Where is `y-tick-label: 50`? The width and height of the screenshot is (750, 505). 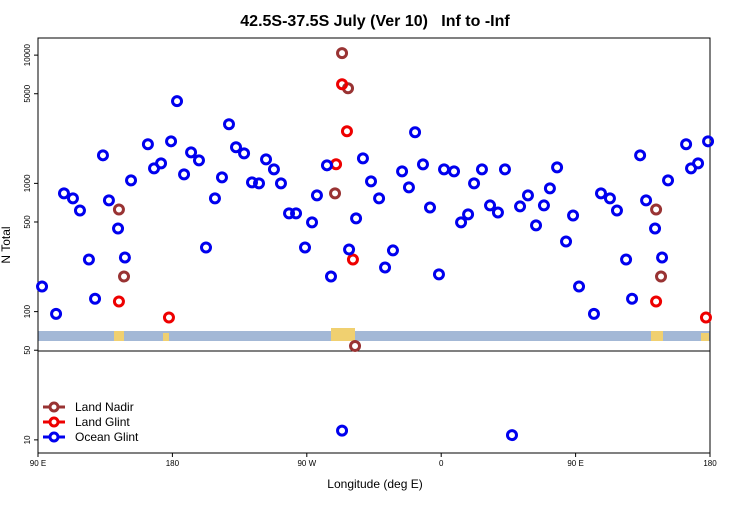
y-tick-label: 50 is located at coordinates (27, 349).